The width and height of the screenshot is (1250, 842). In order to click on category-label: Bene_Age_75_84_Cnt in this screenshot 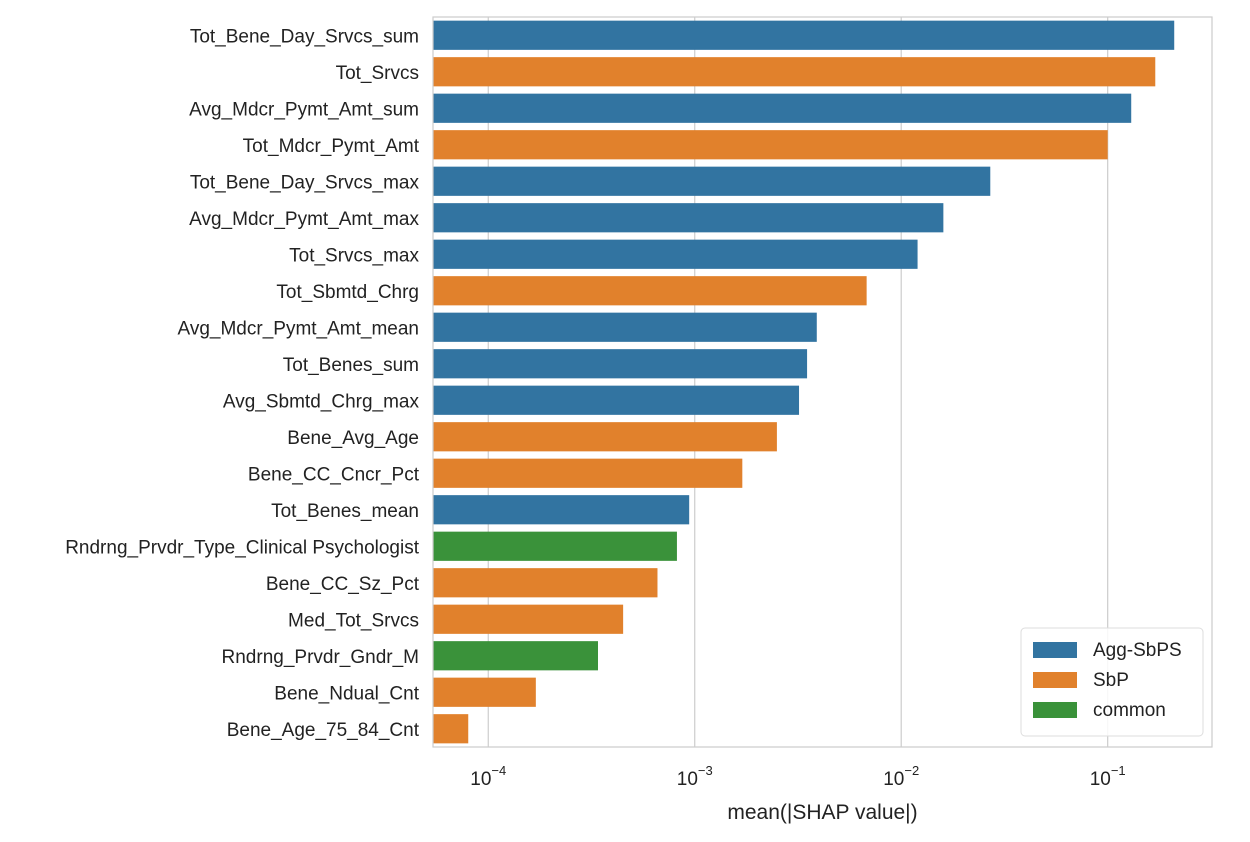, I will do `click(323, 730)`.